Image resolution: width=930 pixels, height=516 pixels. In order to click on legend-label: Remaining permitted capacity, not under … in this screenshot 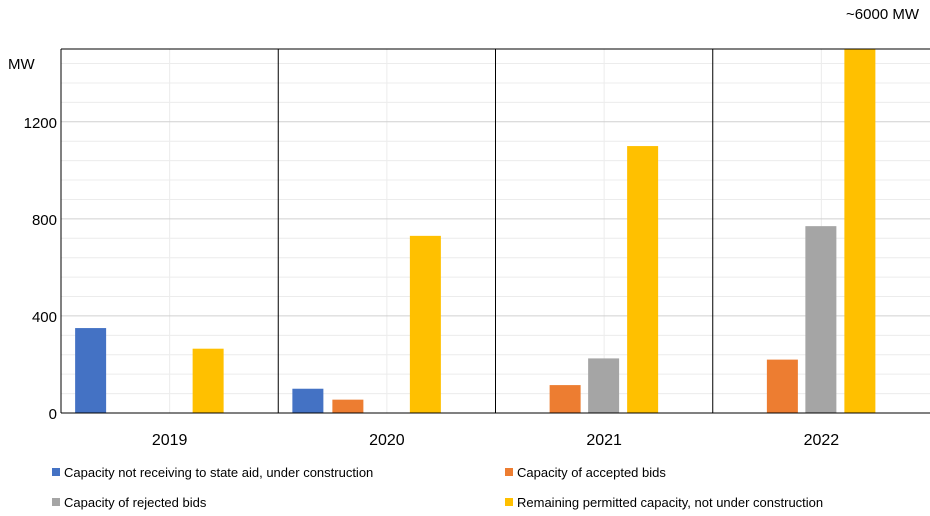, I will do `click(670, 502)`.